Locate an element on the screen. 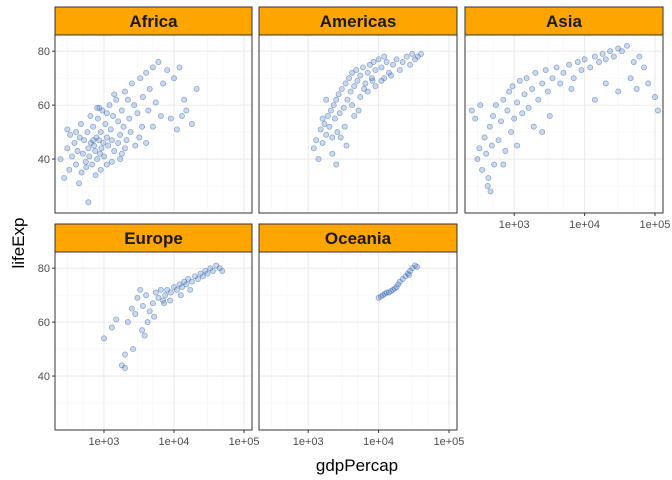 Image resolution: width=672 pixels, height=480 pixels. facet-strip is located at coordinates (564, 21).